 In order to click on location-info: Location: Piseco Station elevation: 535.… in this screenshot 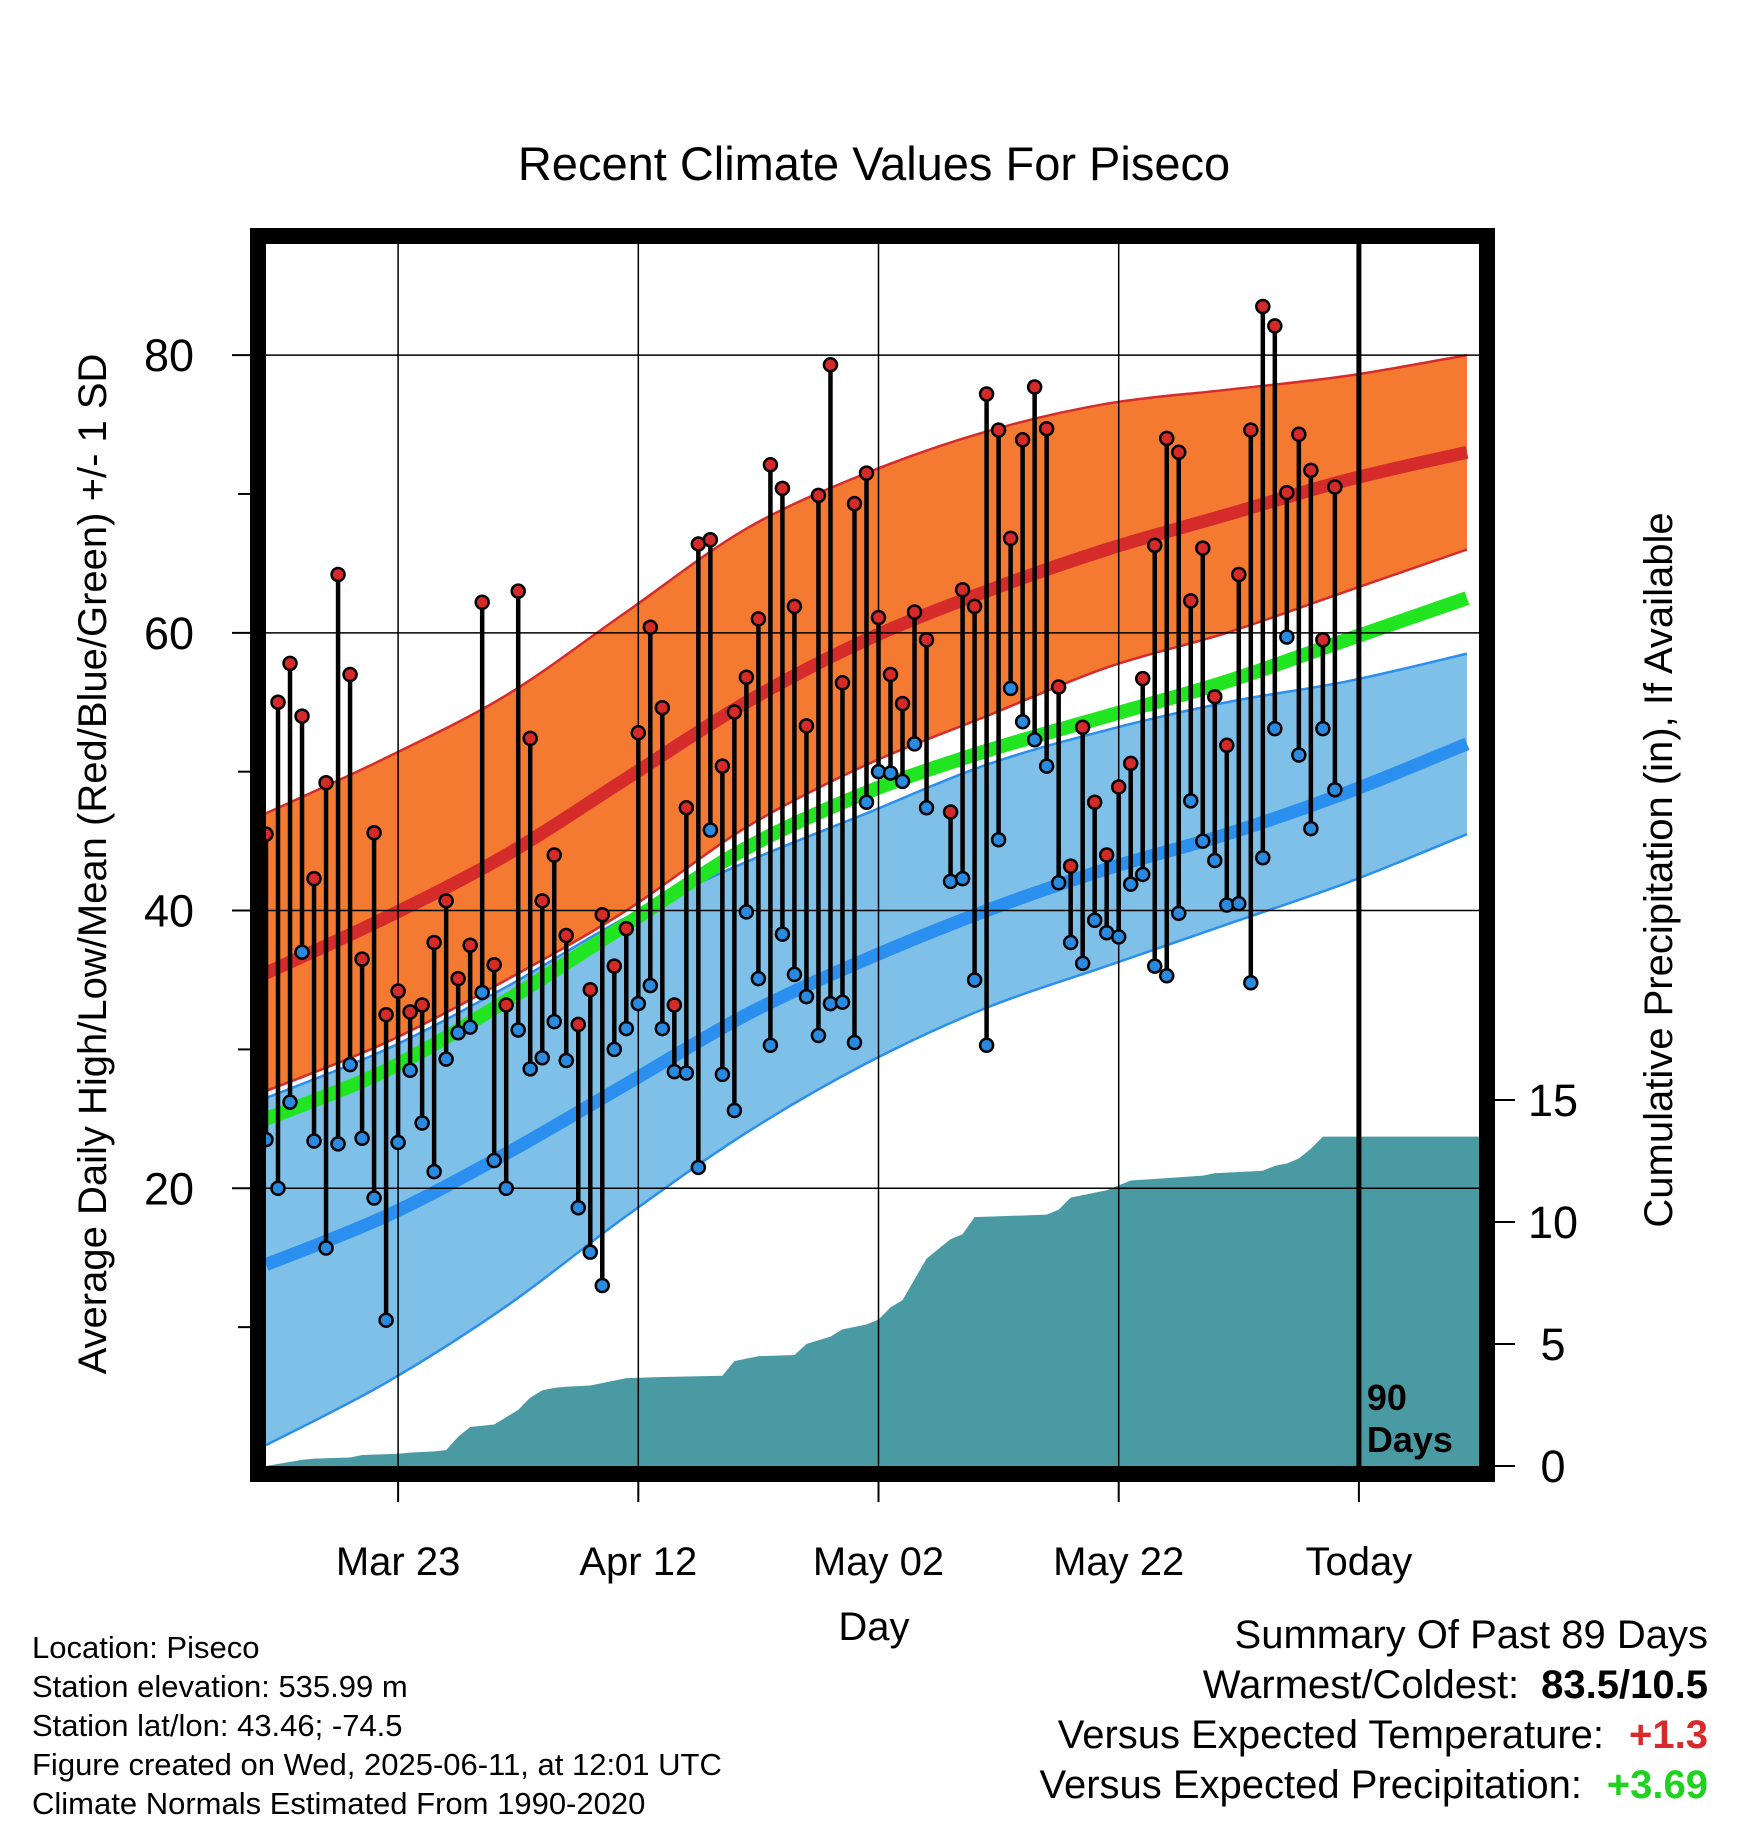, I will do `click(377, 1725)`.